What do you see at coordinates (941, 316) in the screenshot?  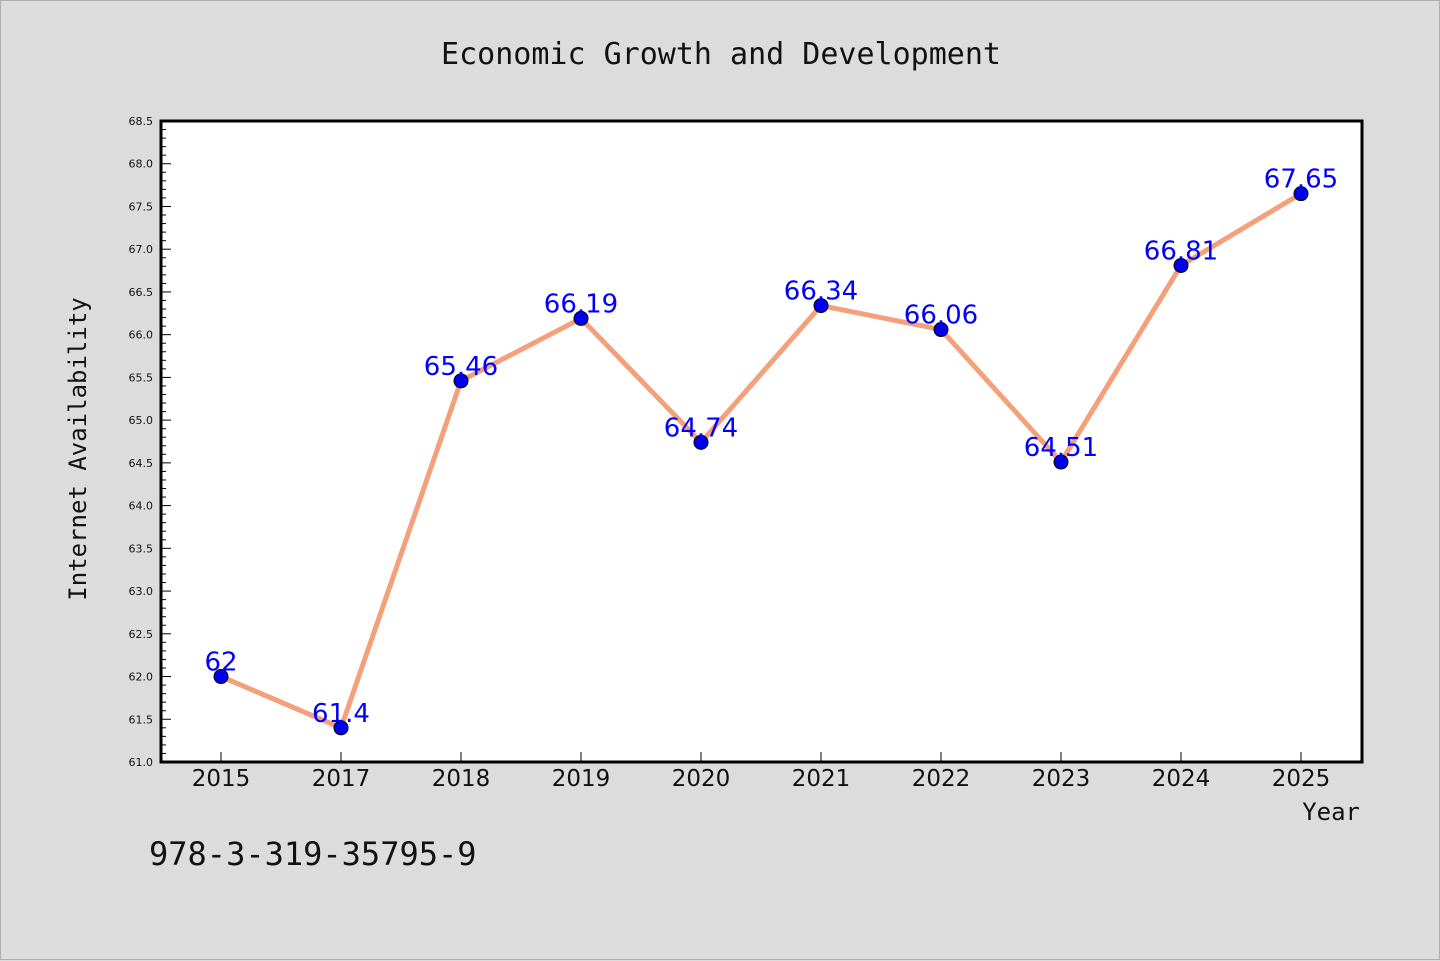 I see `data-label: 66.06` at bounding box center [941, 316].